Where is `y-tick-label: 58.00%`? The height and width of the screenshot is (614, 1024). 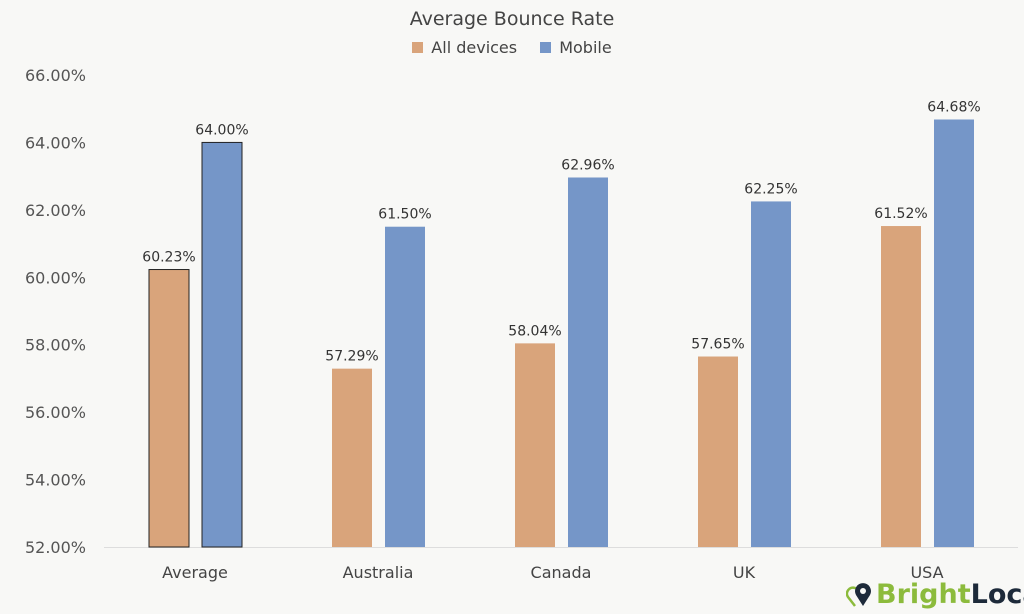 y-tick-label: 58.00% is located at coordinates (55, 345).